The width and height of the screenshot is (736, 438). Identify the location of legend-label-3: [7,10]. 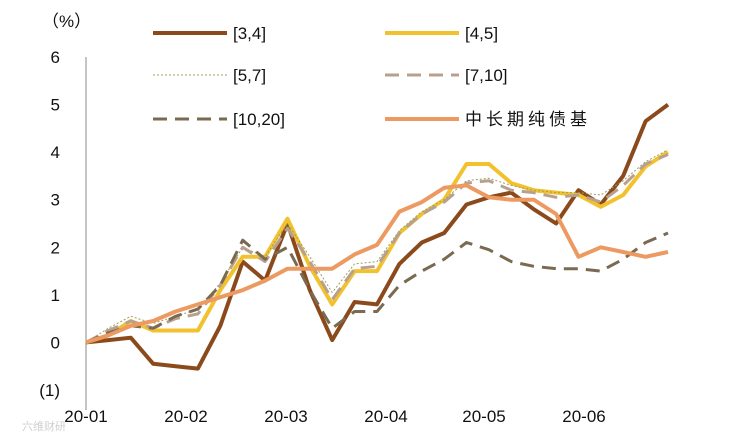
(486, 75).